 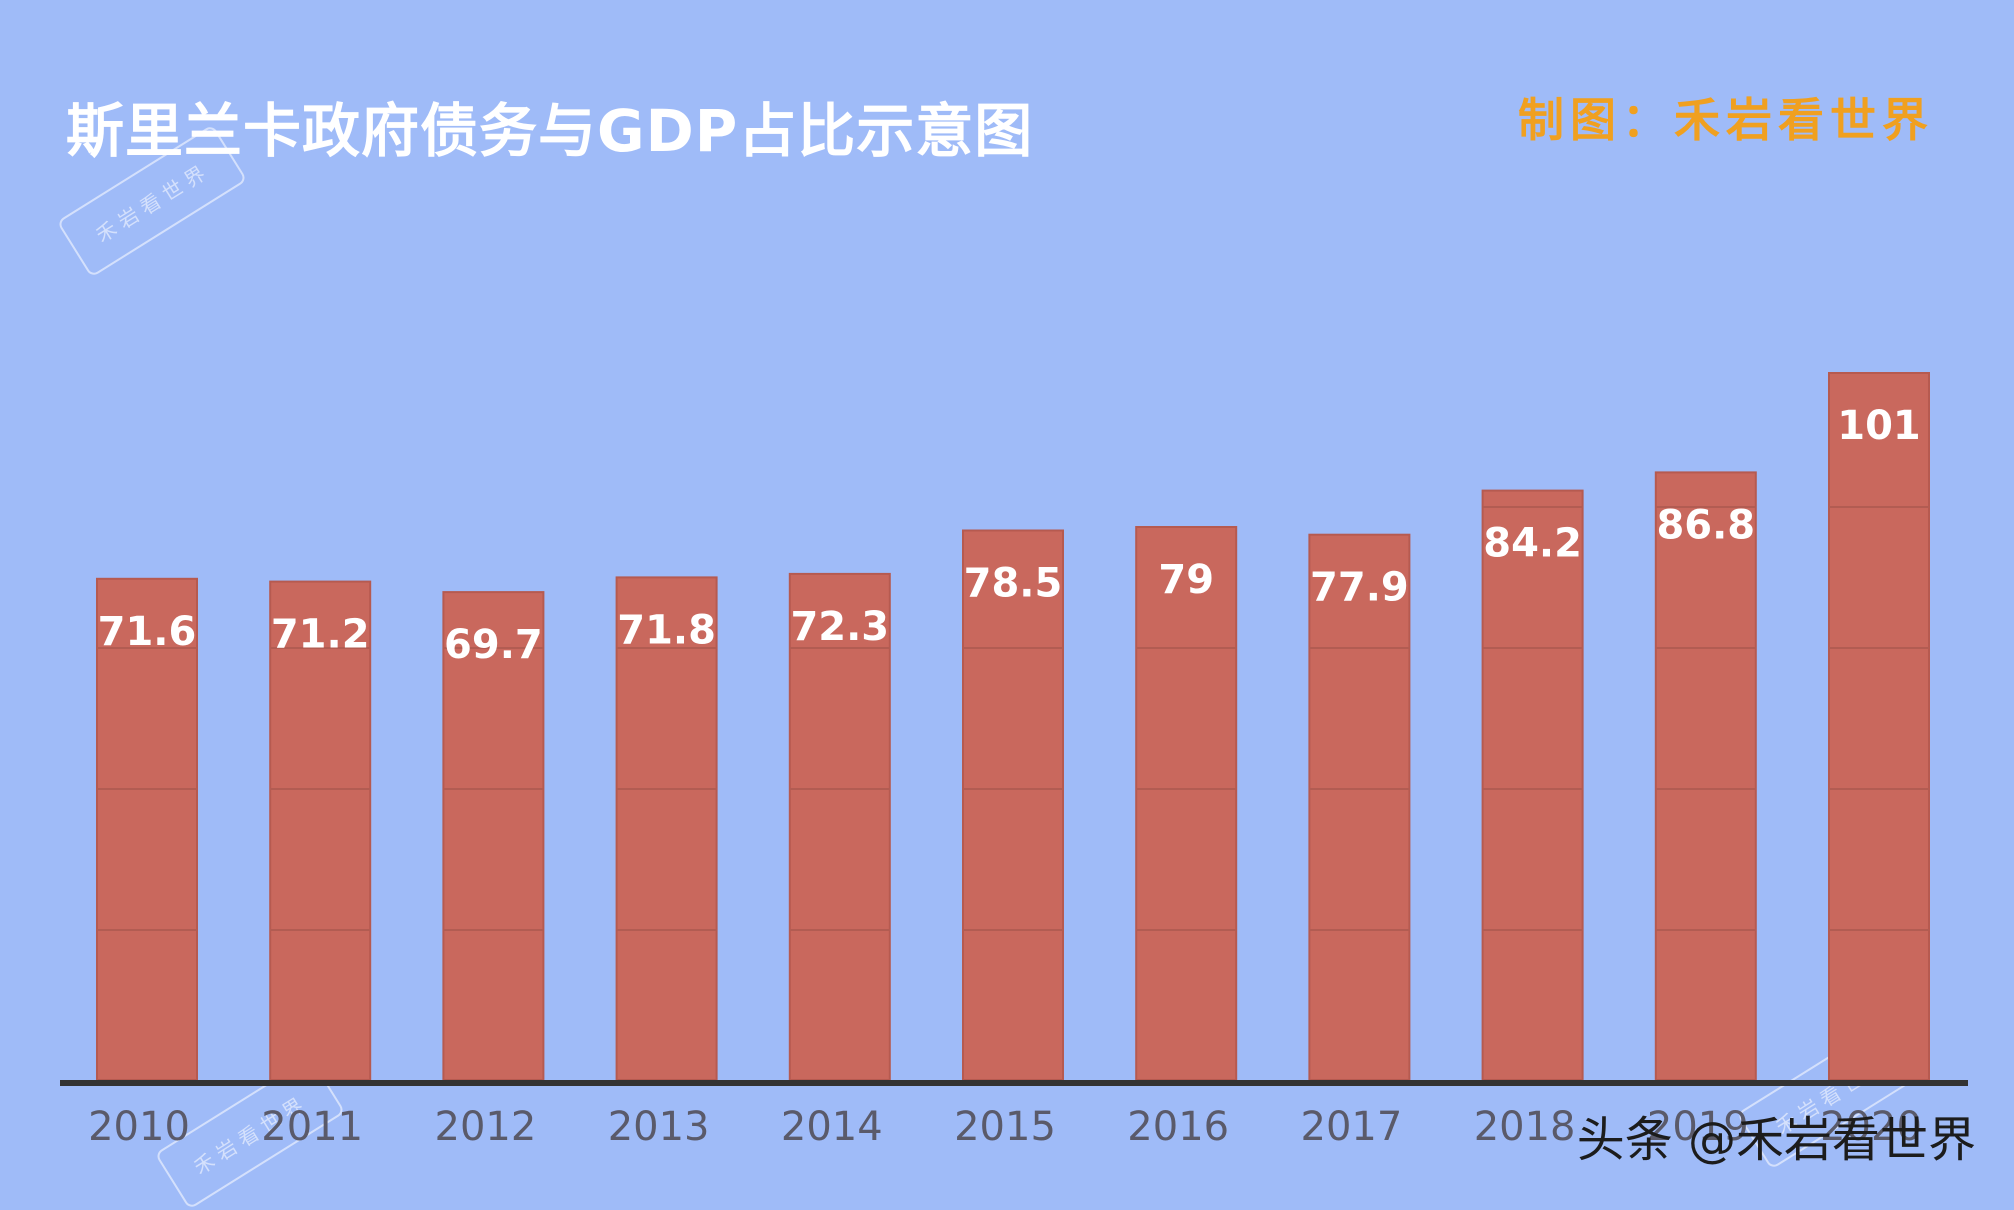 What do you see at coordinates (1359, 807) in the screenshot?
I see `bar-2017` at bounding box center [1359, 807].